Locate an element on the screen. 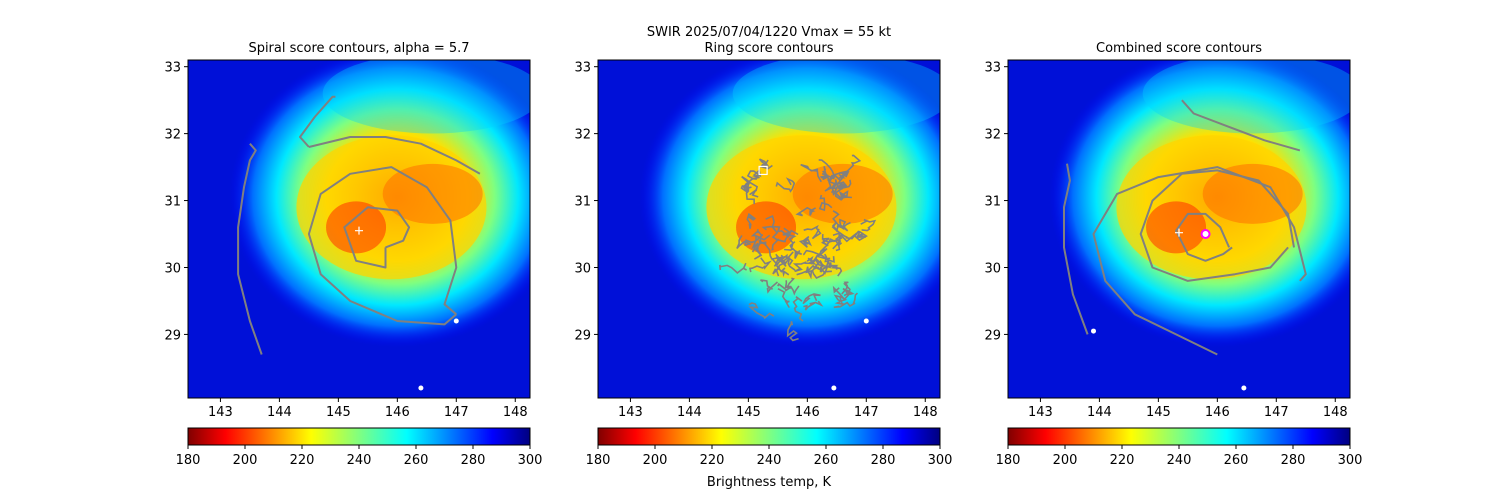  y-axis: 29 30 31 32 33 is located at coordinates (996, 202).